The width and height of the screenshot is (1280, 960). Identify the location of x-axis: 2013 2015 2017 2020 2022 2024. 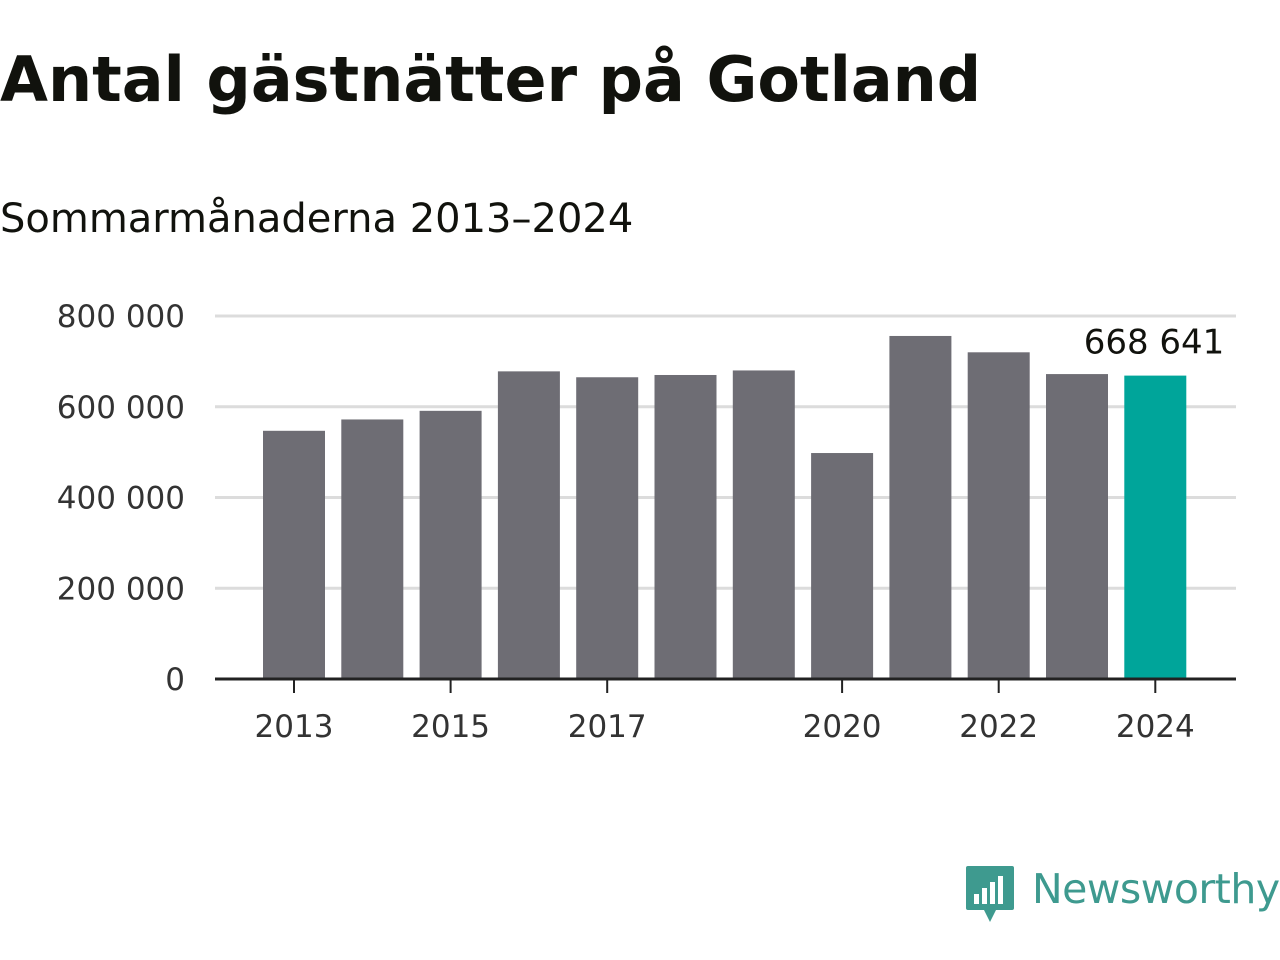
(725, 711).